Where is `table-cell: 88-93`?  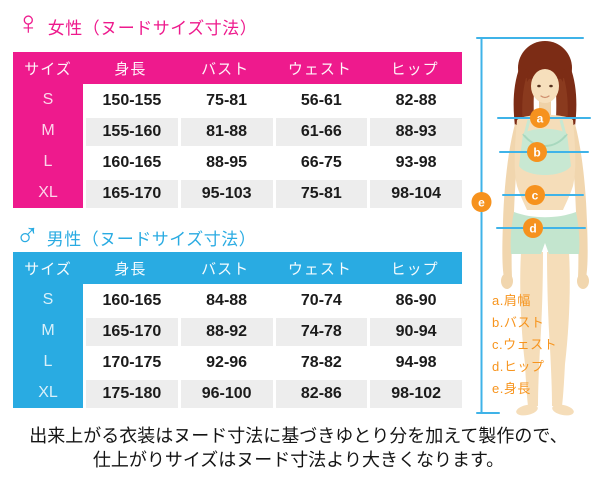 table-cell: 88-93 is located at coordinates (416, 132).